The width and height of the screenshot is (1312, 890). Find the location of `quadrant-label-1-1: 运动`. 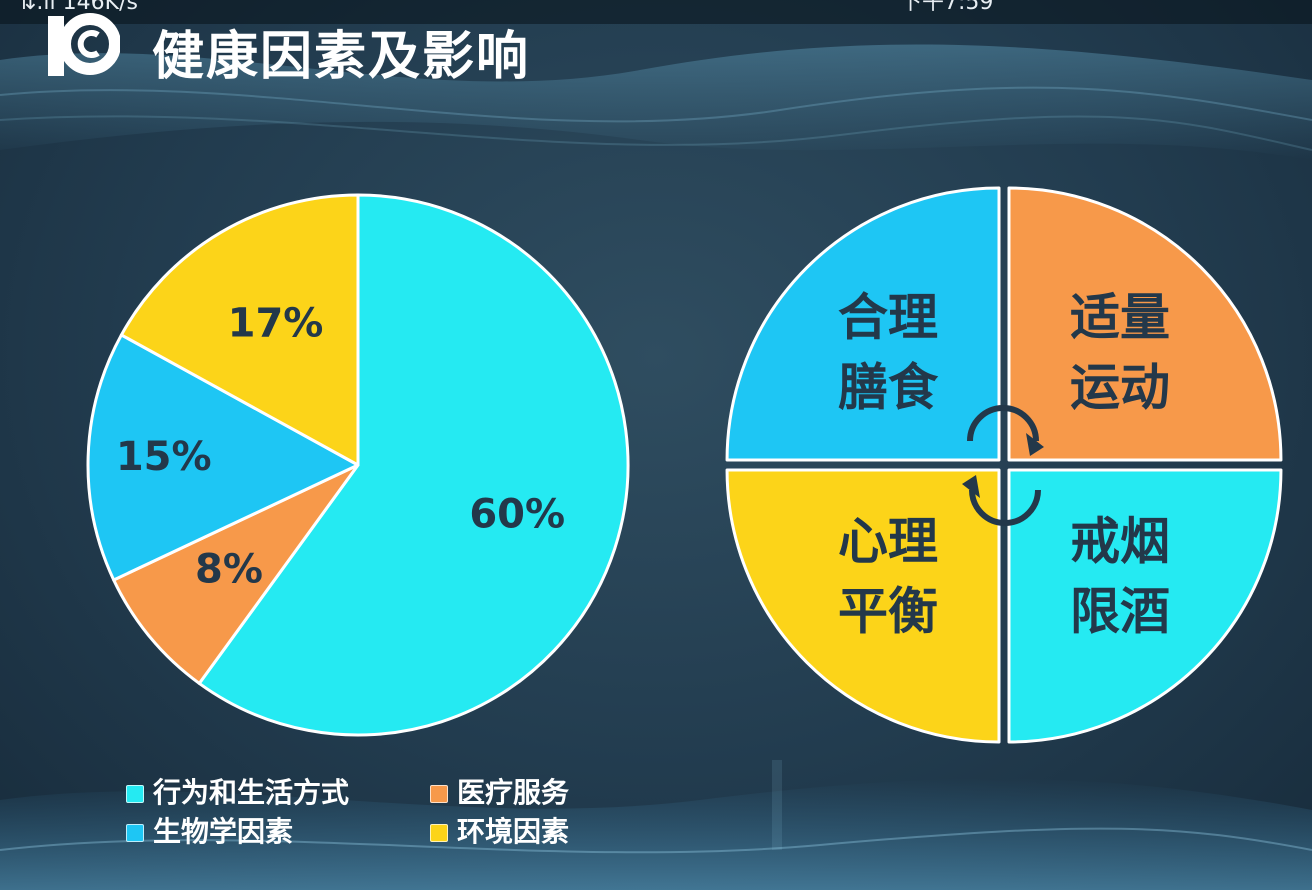

quadrant-label-1-1: 运动 is located at coordinates (1120, 388).